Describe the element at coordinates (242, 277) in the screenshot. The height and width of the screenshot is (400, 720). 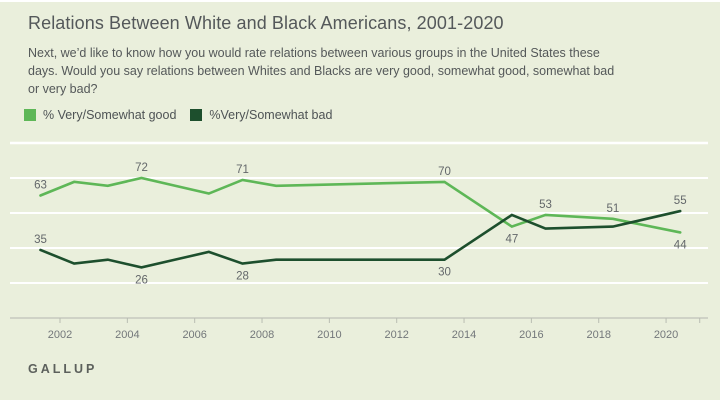
I see `data-label-bad-2007: 28` at that location.